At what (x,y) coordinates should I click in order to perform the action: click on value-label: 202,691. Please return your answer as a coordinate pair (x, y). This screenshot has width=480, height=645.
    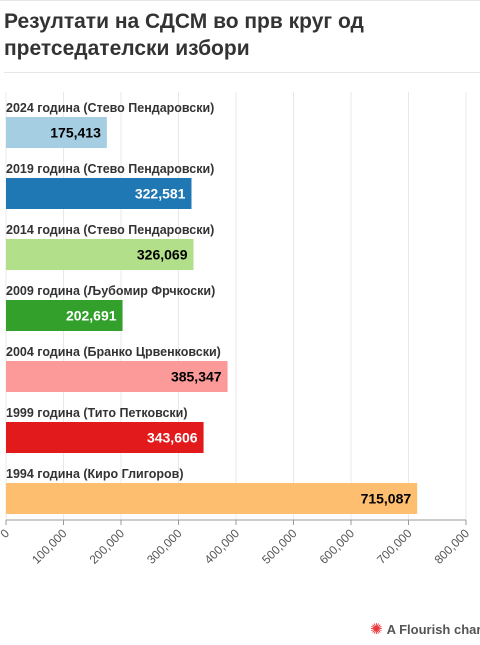
    Looking at the image, I should click on (91, 316).